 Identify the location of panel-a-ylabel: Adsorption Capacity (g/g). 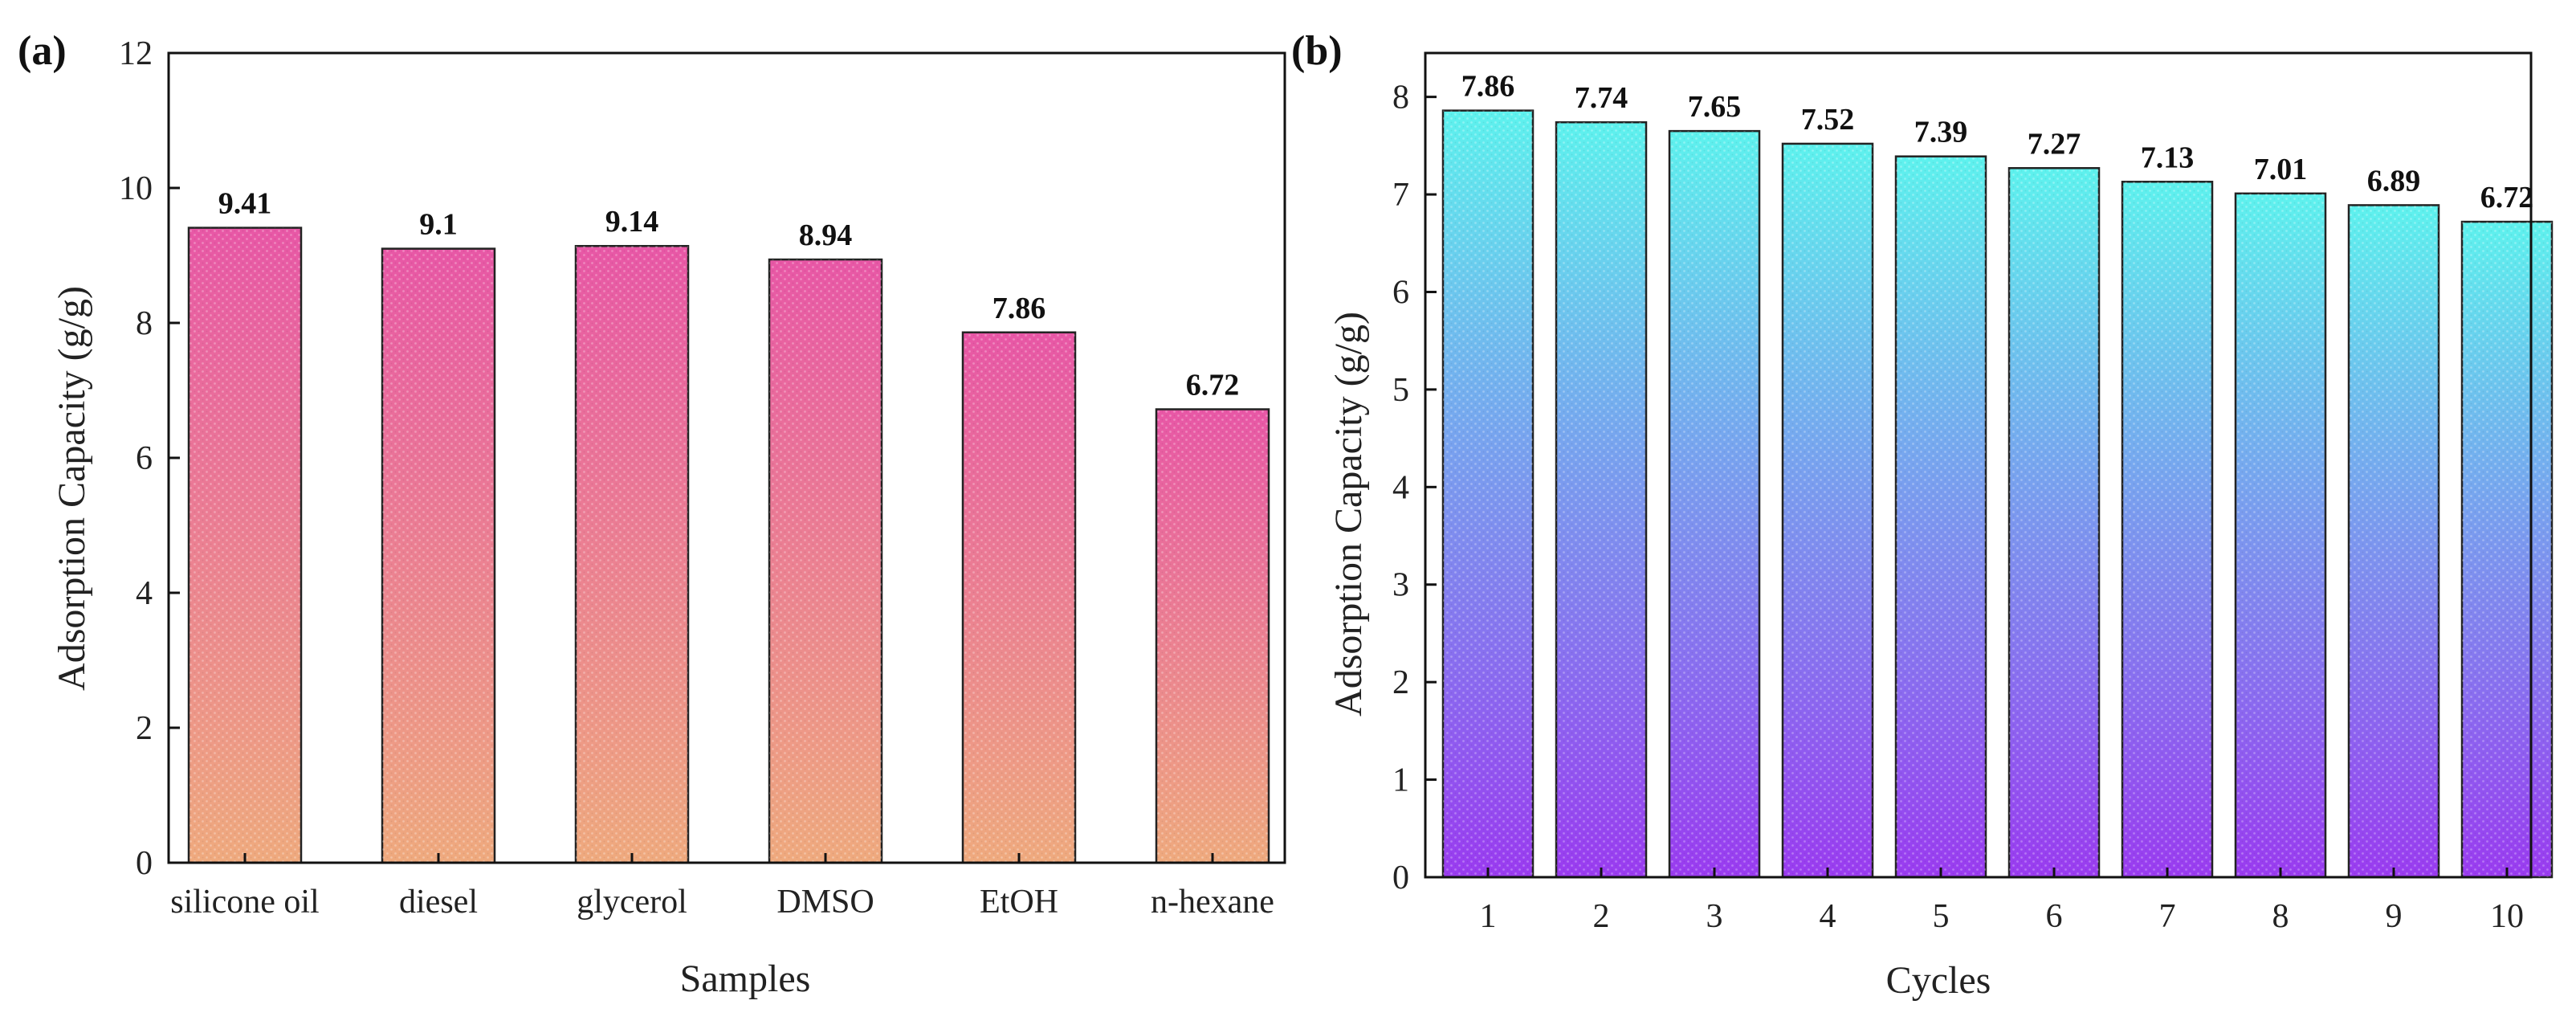
(72, 488).